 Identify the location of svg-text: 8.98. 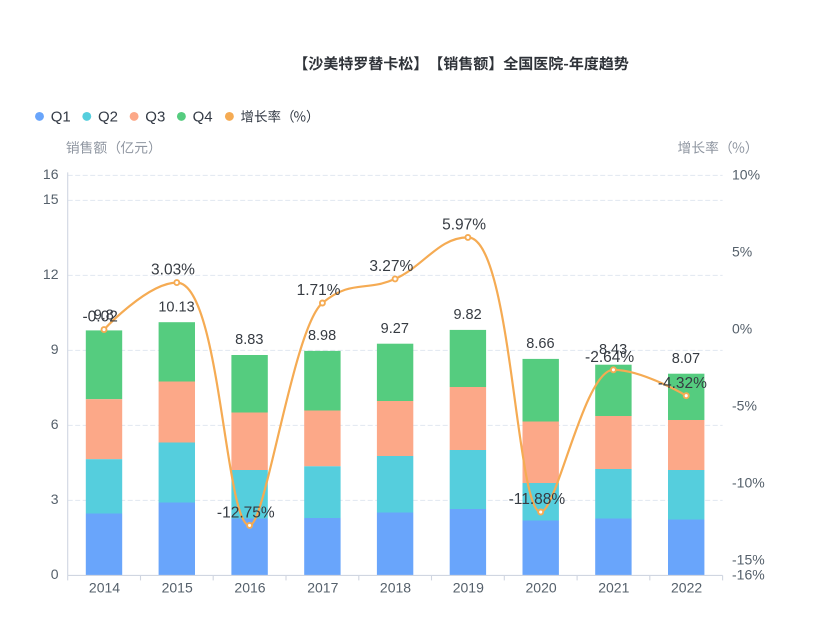
(322, 336).